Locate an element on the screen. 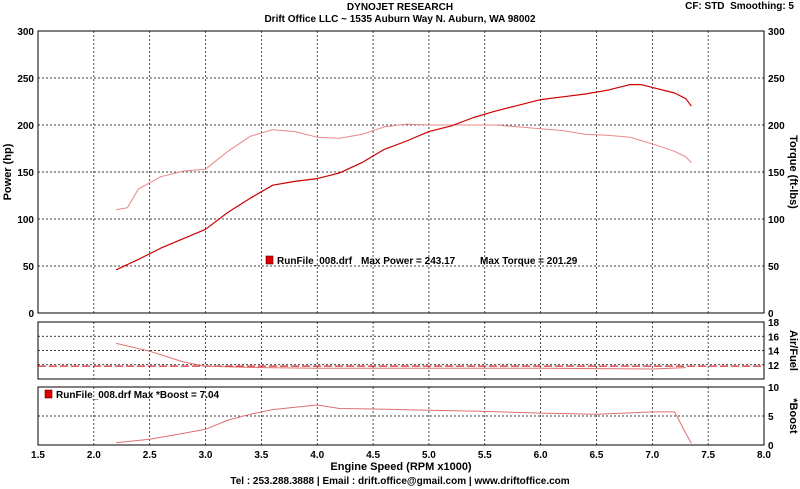 The height and width of the screenshot is (489, 800). torque-axis-label: Torque (ft-lbs) is located at coordinates (793, 172).